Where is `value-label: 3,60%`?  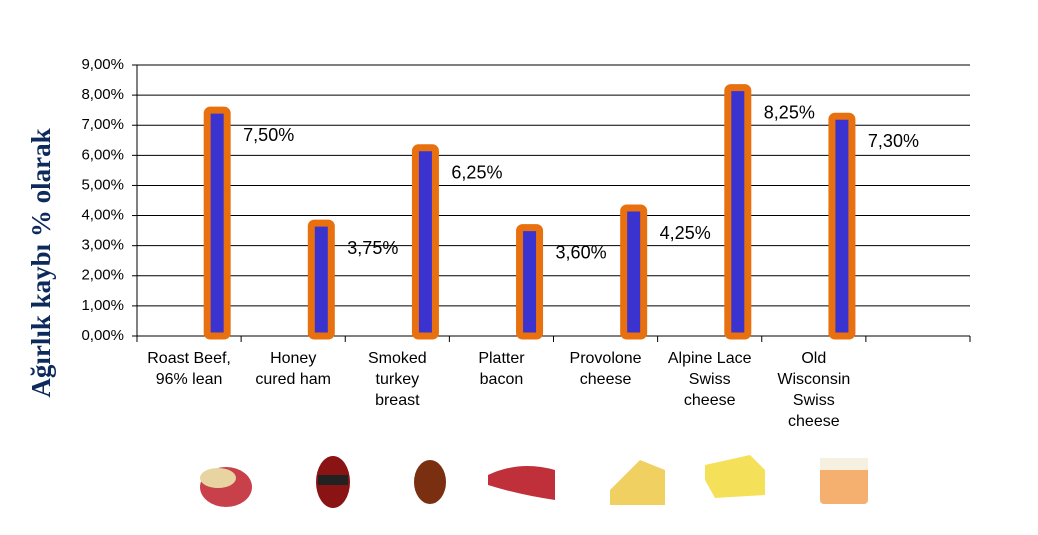 value-label: 3,60% is located at coordinates (581, 252).